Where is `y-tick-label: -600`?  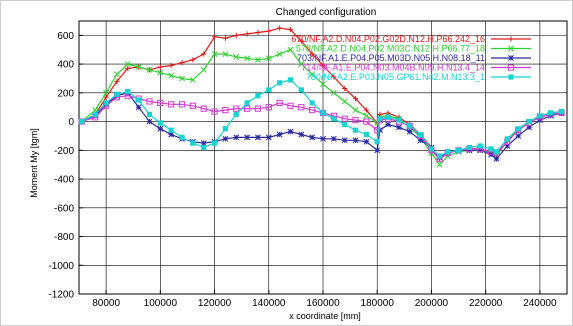 y-tick-label: -600 is located at coordinates (64, 208).